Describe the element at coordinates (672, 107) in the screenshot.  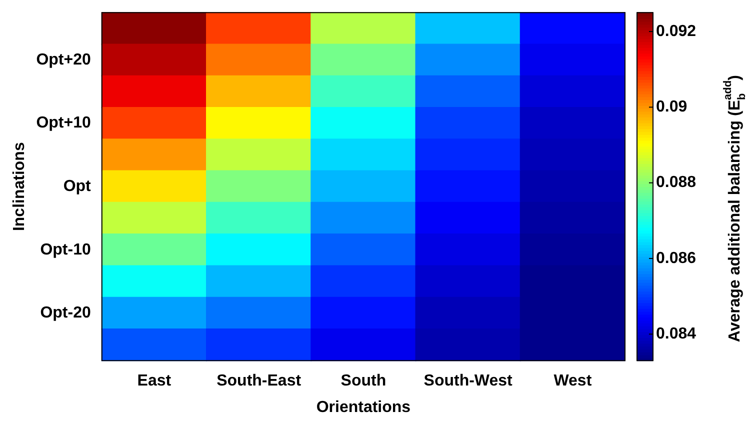
I see `color-bar-label: 0.09` at that location.